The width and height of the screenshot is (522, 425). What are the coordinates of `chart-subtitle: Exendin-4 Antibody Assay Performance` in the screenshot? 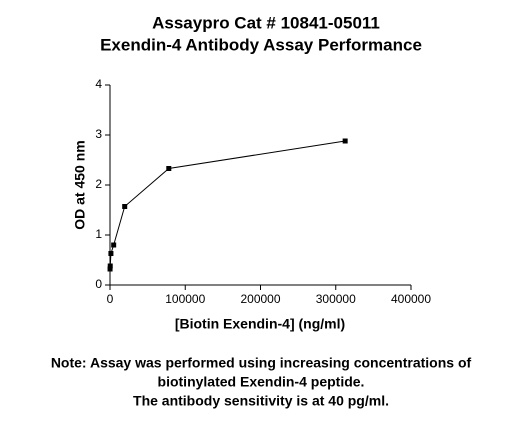 It's located at (261, 44).